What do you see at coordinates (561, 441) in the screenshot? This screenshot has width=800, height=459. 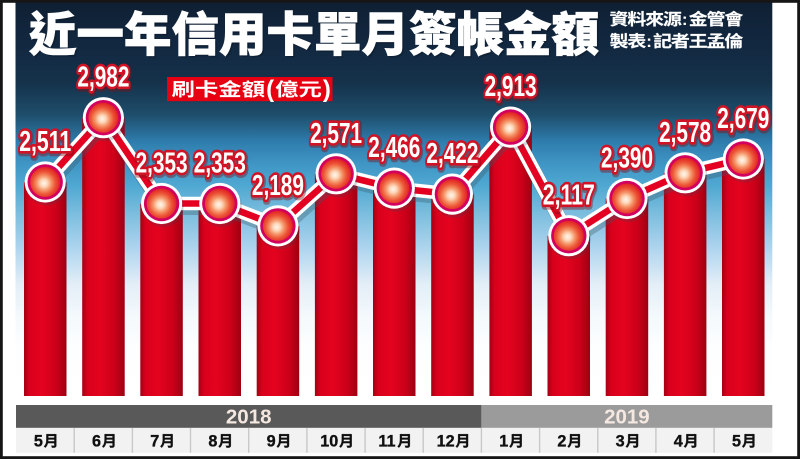 I see `svg-text: 2` at bounding box center [561, 441].